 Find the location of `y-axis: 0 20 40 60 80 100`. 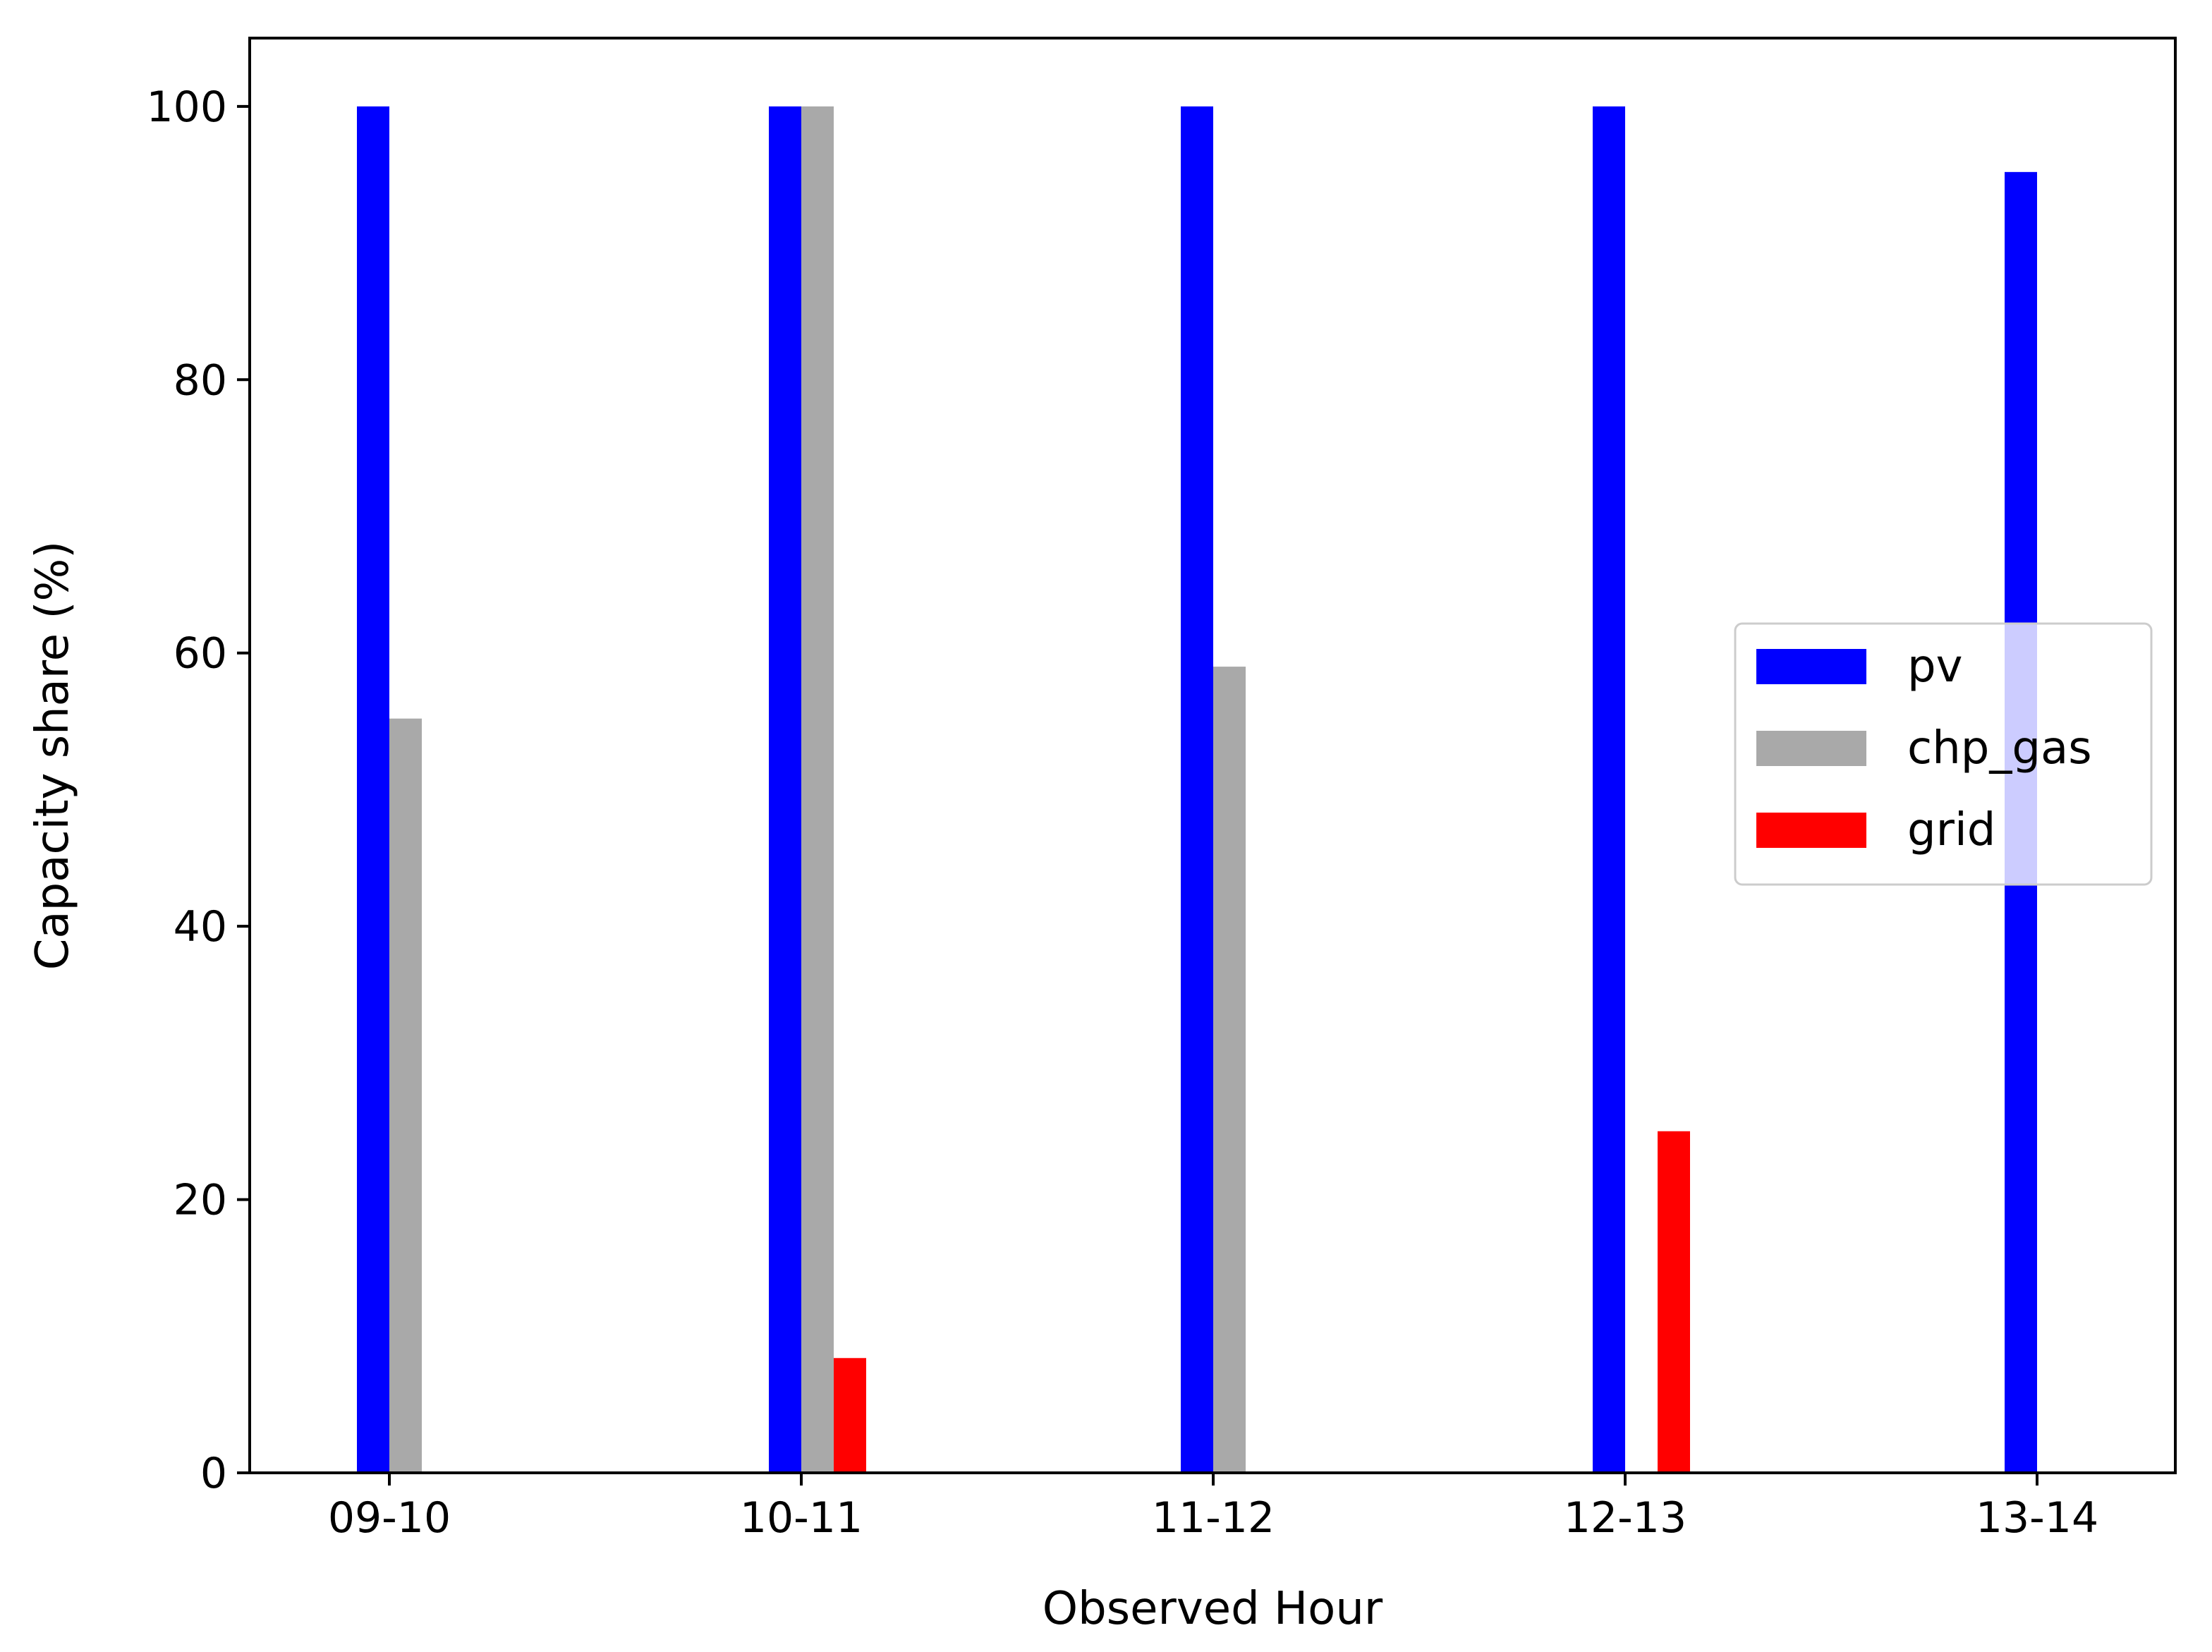

y-axis: 0 20 40 60 80 100 is located at coordinates (198, 790).